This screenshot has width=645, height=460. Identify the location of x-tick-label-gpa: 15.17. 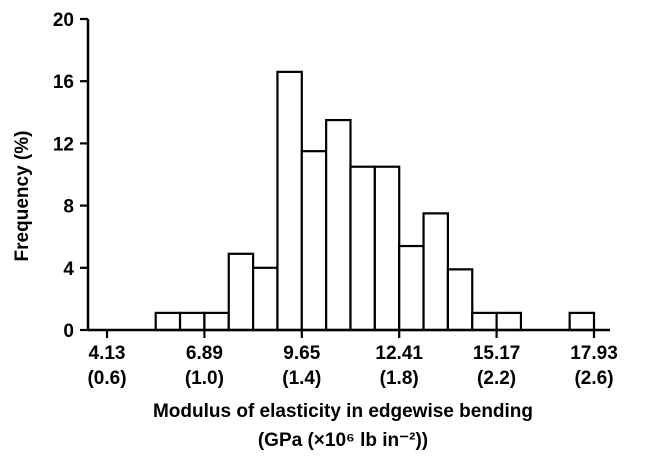
(497, 353).